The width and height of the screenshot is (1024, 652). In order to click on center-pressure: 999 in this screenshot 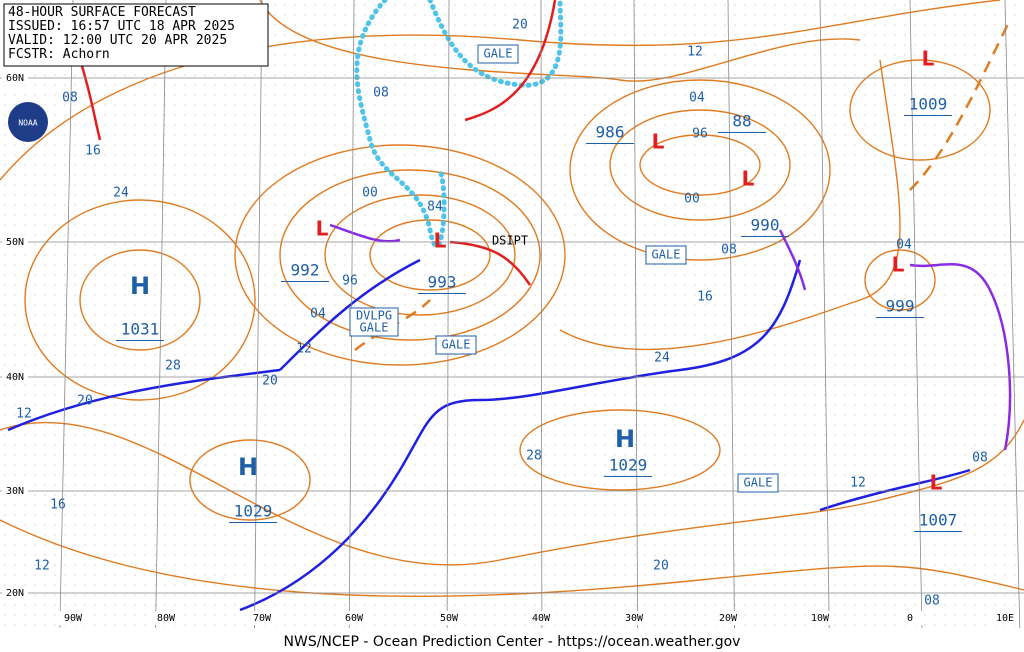, I will do `click(900, 306)`.